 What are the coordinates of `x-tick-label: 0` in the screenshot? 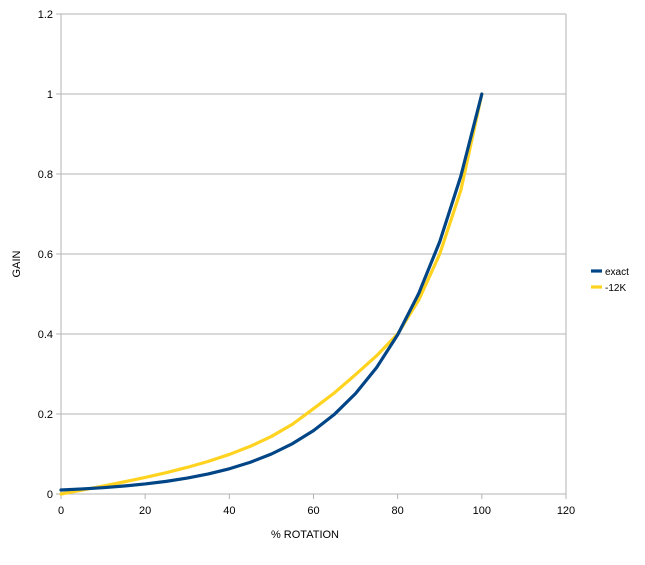 It's located at (61, 511).